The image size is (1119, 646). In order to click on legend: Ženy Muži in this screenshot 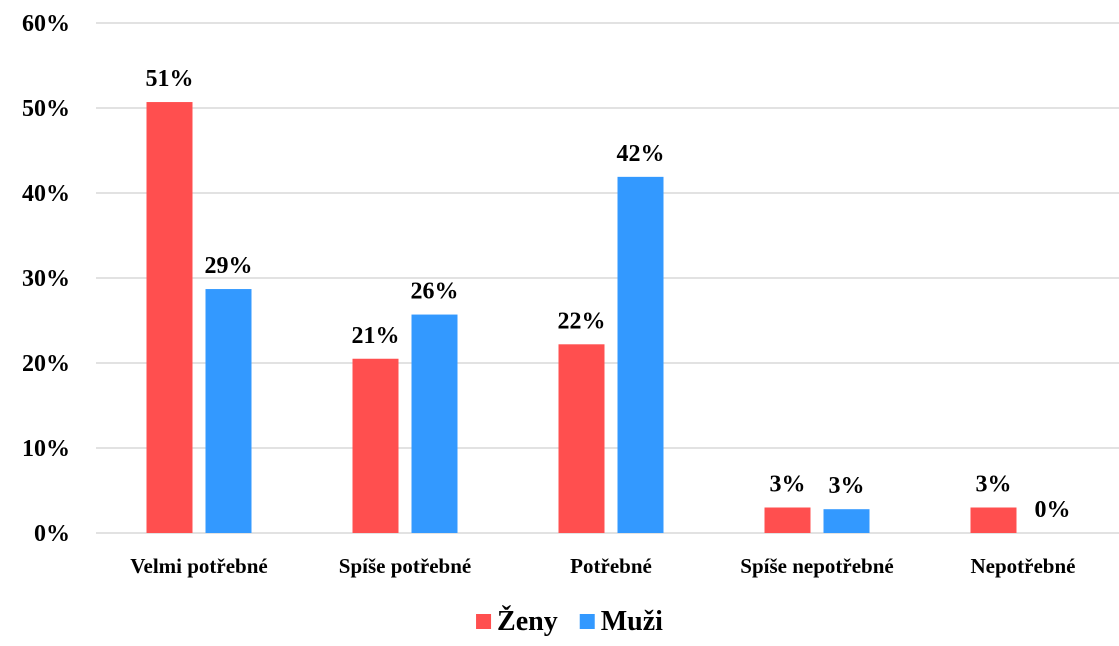, I will do `click(569, 621)`.